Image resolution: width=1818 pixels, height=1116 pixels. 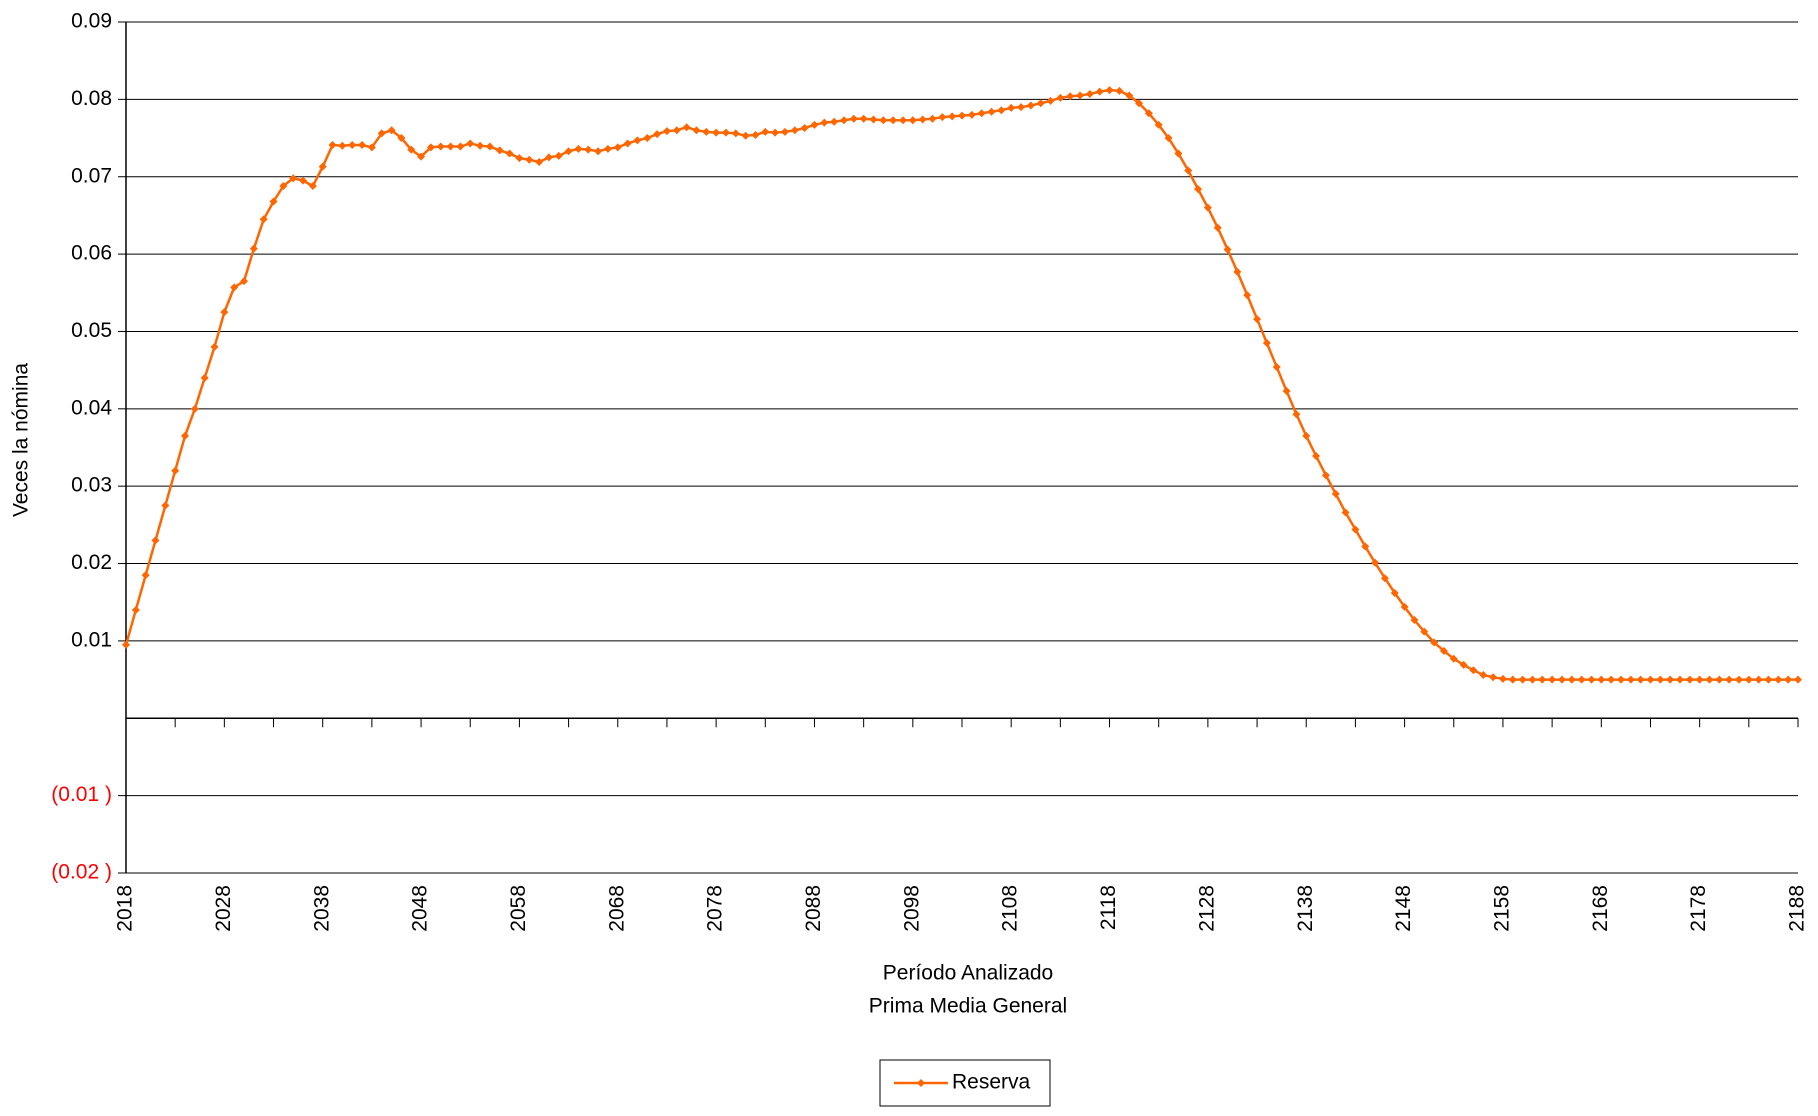 I want to click on y-tick-label: 0.08, so click(x=91, y=98).